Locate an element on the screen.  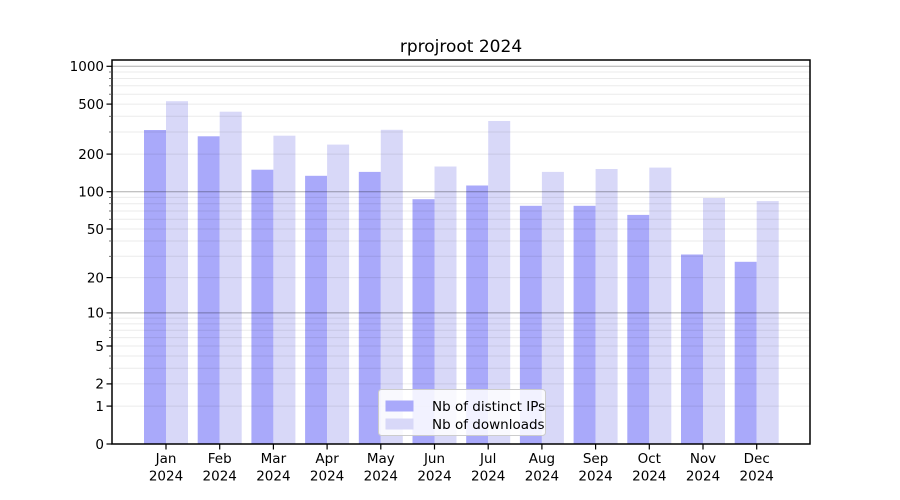
x-tick-label-dec: Dec is located at coordinates (757, 459).